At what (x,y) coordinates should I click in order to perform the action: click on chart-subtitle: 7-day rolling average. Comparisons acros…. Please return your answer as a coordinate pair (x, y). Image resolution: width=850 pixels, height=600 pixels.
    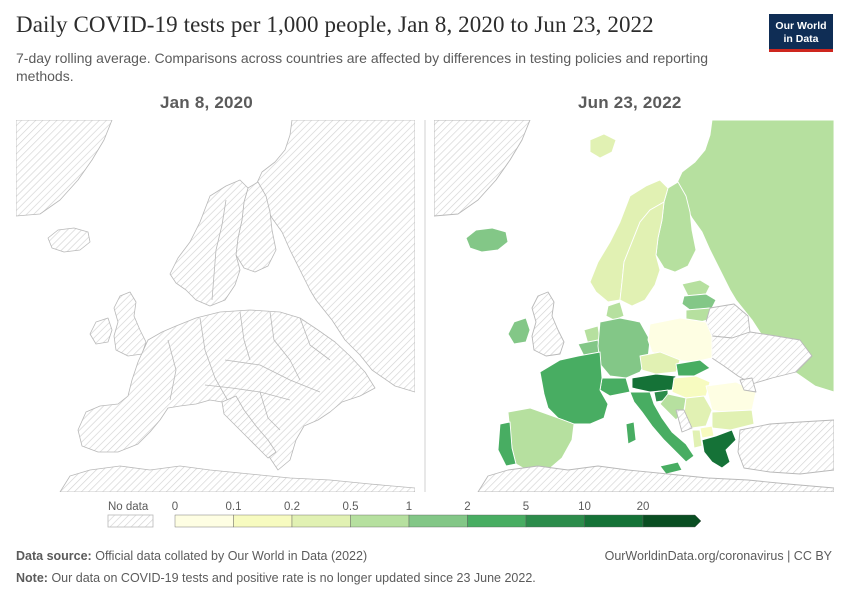
    Looking at the image, I should click on (362, 67).